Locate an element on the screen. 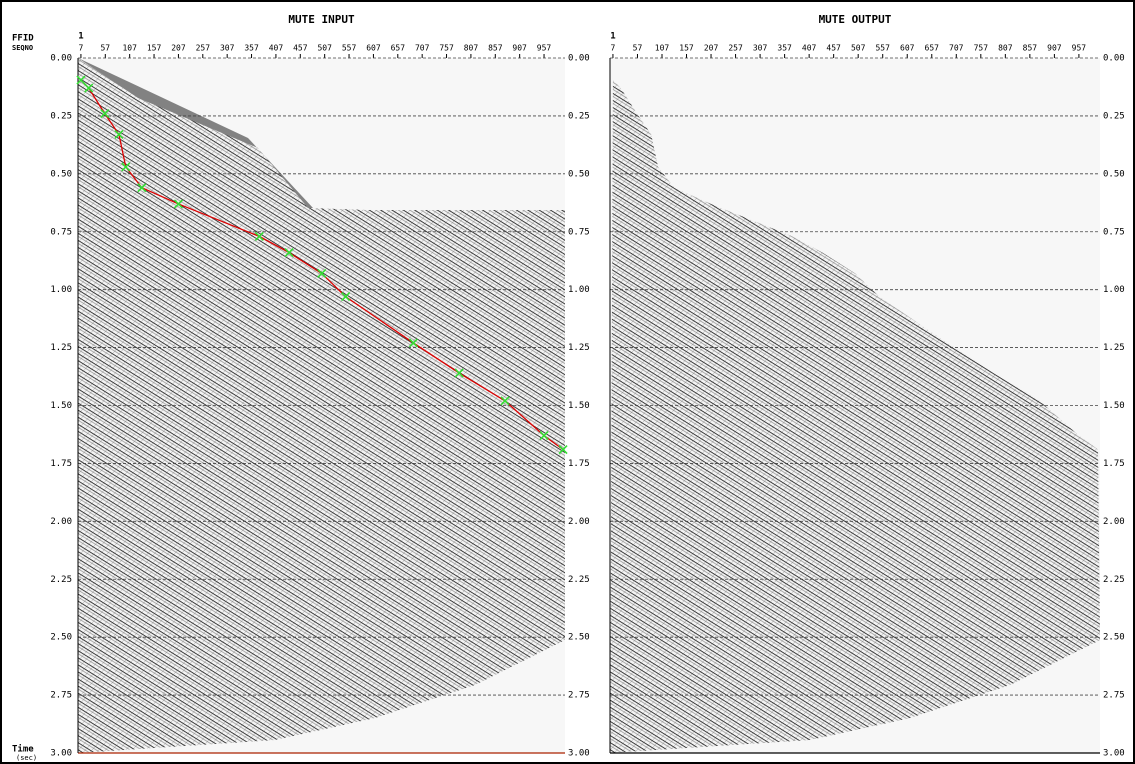 This screenshot has width=1135, height=764. x-tick-label: 957 is located at coordinates (1079, 48).